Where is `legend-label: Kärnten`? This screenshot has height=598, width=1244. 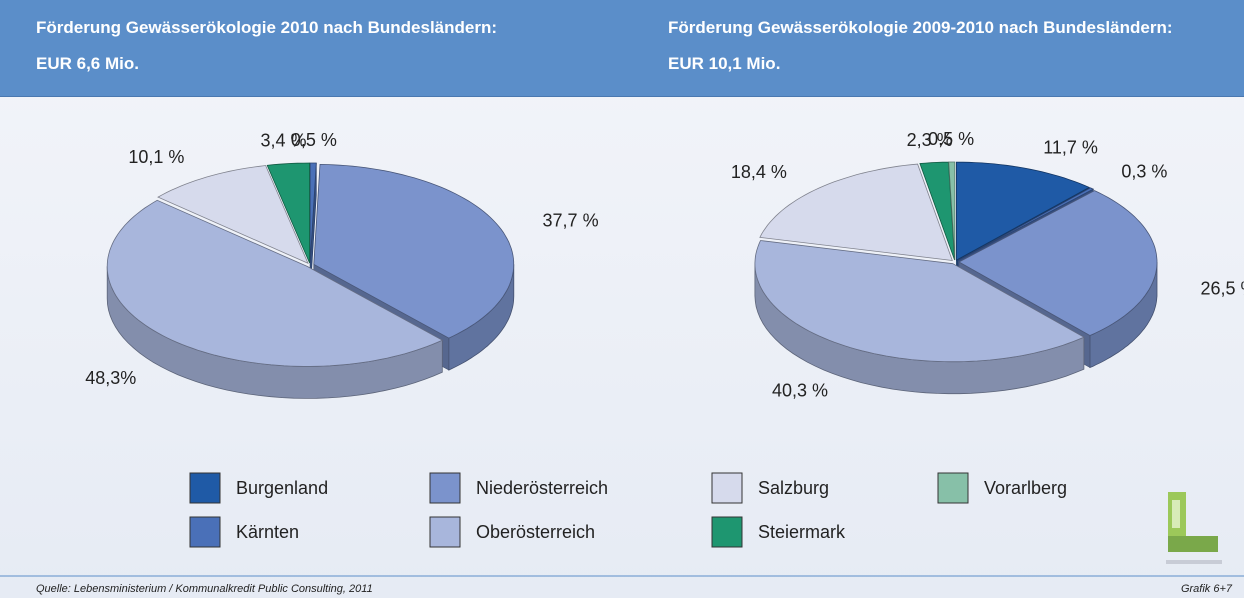 legend-label: Kärnten is located at coordinates (267, 532).